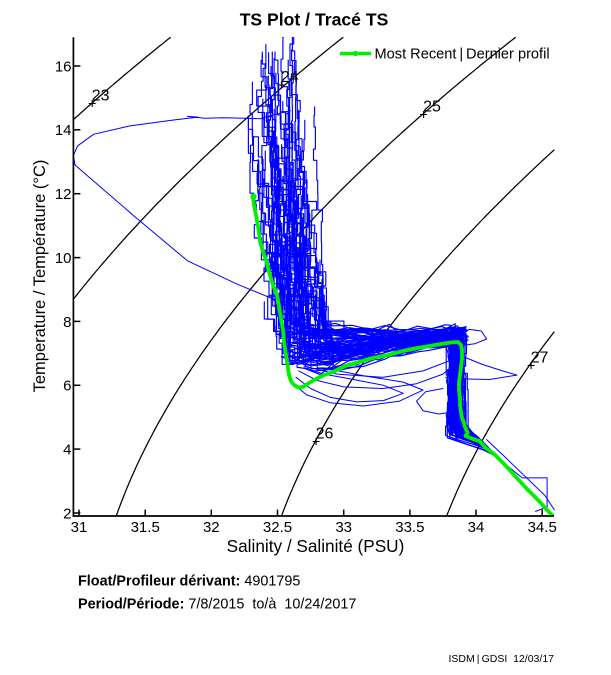 The image size is (611, 675). What do you see at coordinates (145, 527) in the screenshot?
I see `svg-text: 31.5` at bounding box center [145, 527].